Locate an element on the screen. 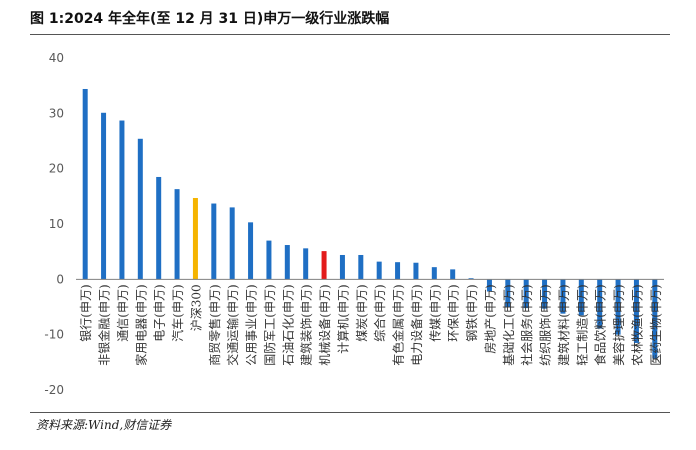  x-category-label: 建筑材料(申万) is located at coordinates (563, 324).